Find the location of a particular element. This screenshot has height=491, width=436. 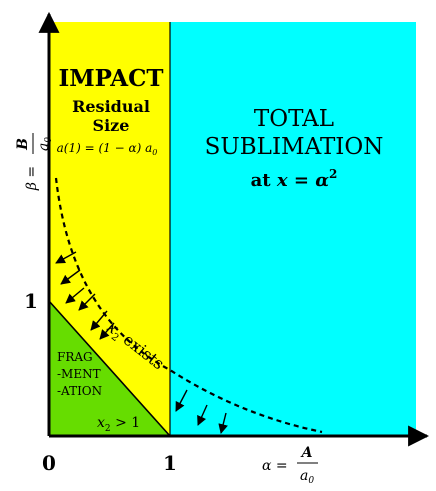

sublimation-title-line1: TOTAL is located at coordinates (294, 119).